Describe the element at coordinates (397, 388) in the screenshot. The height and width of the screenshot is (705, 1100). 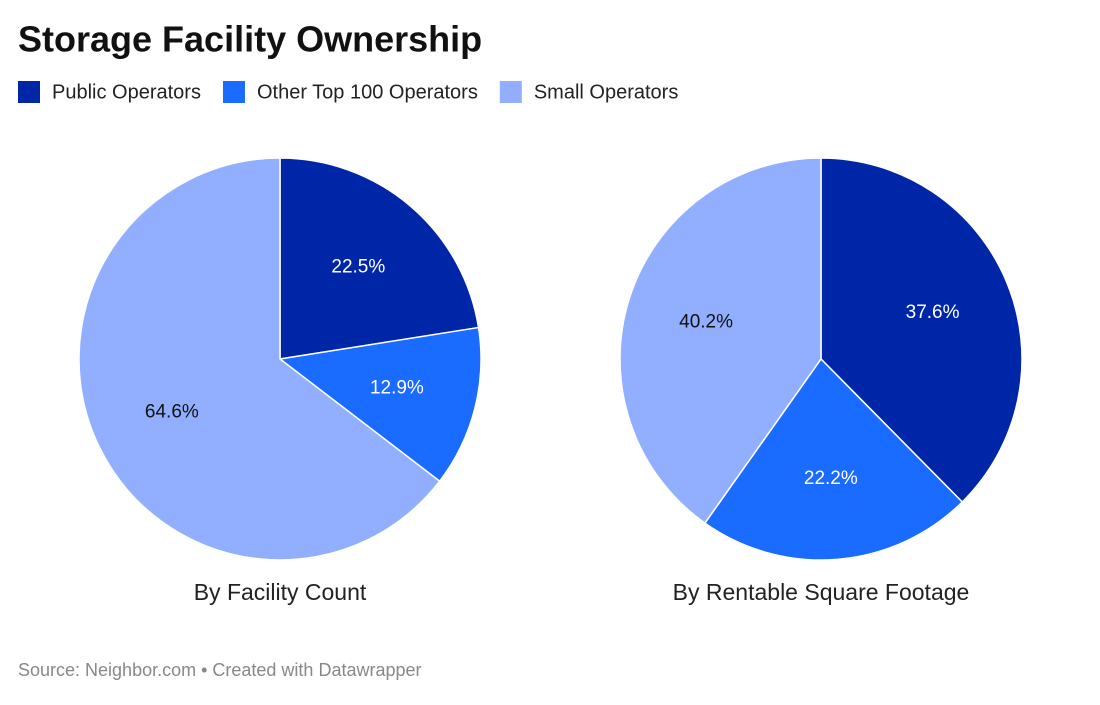
I see `value-label: 12.9%` at that location.